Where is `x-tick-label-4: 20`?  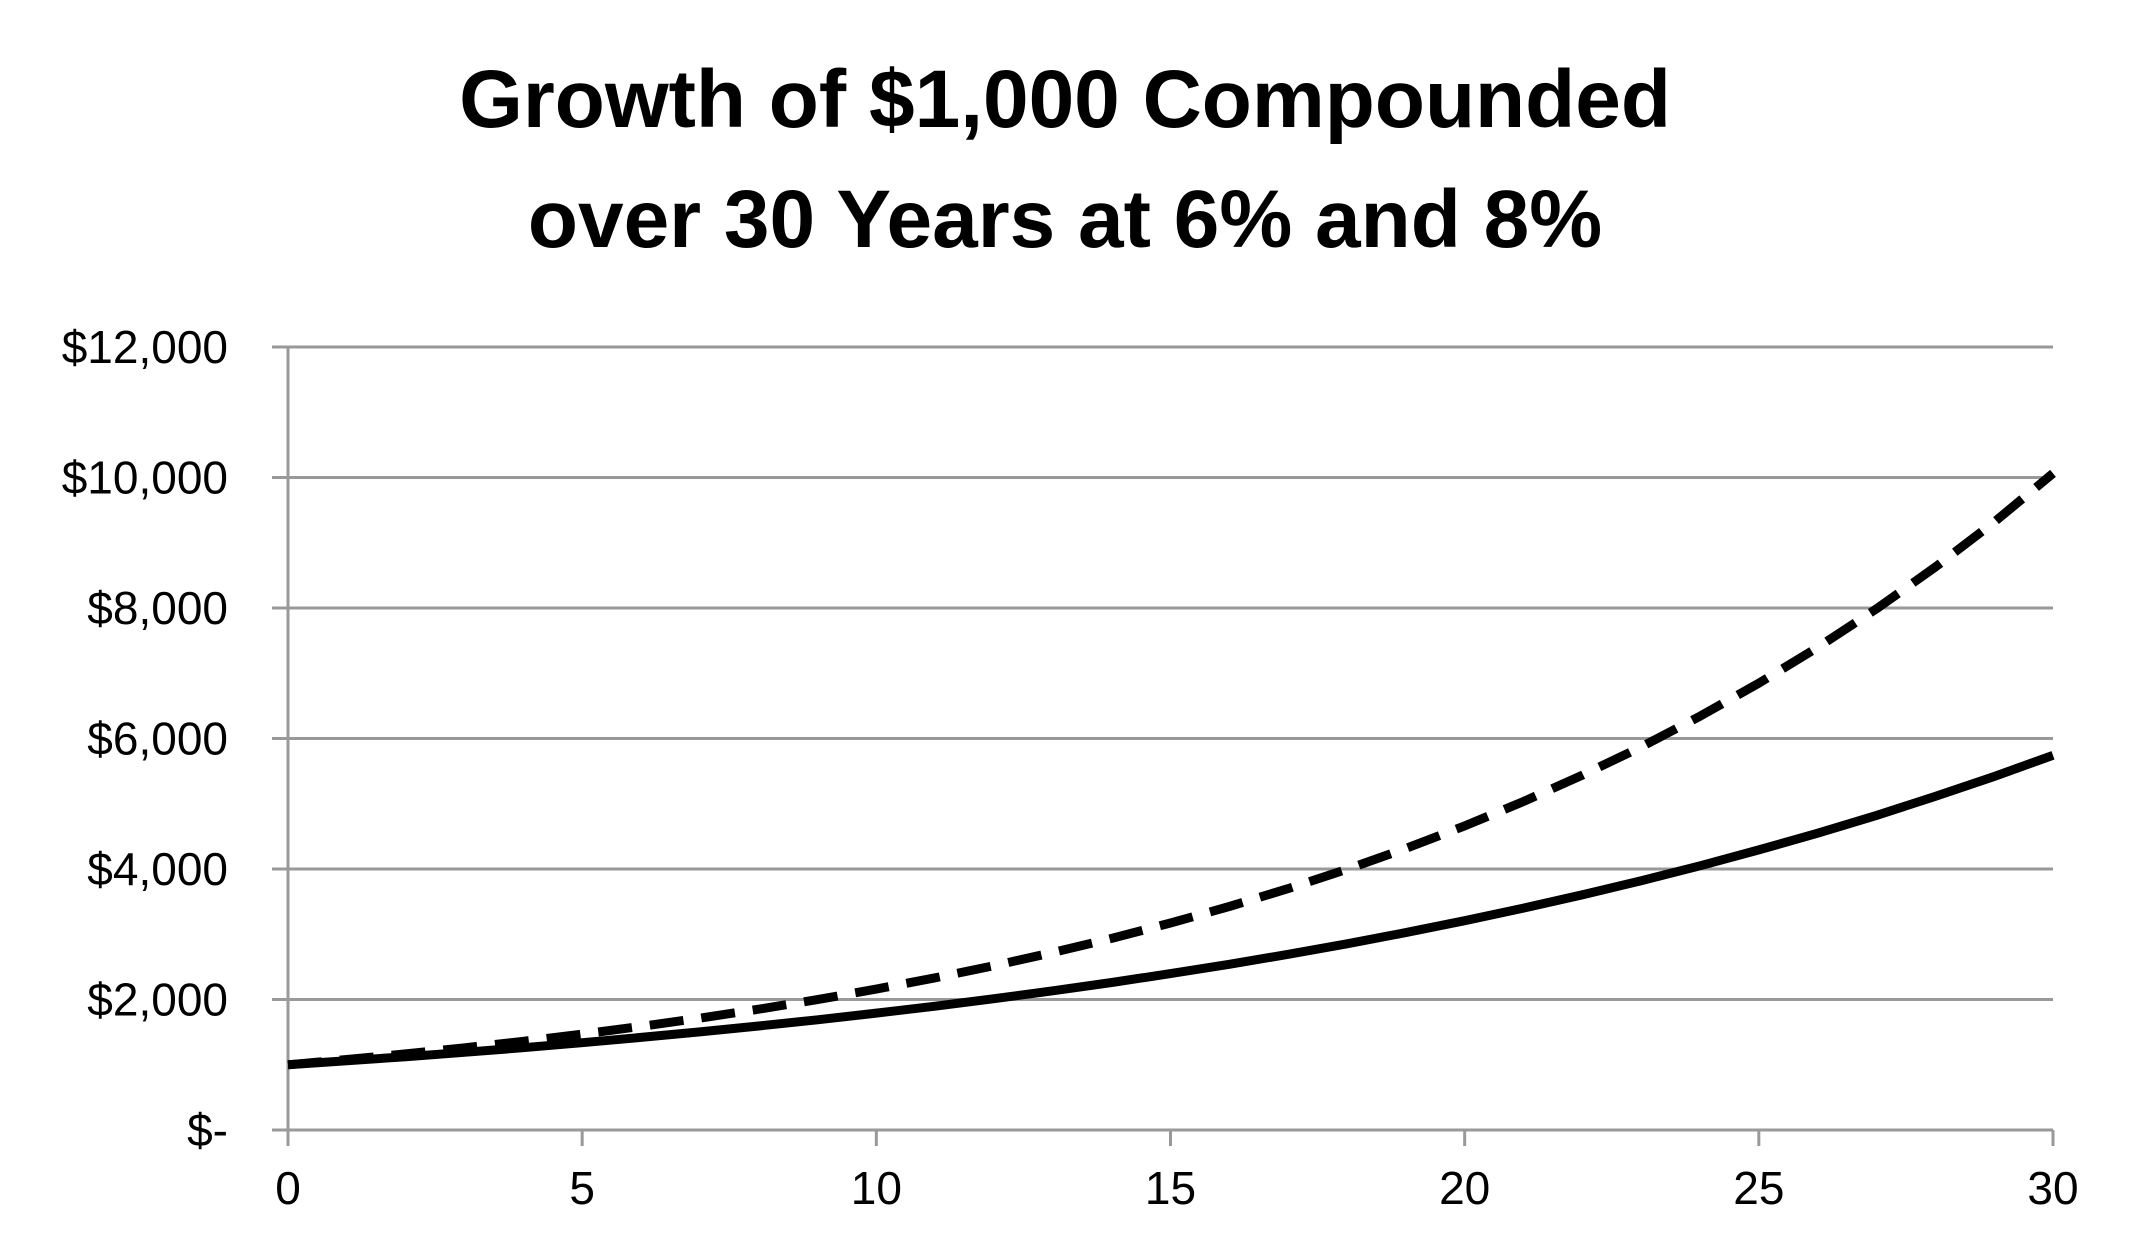 x-tick-label-4: 20 is located at coordinates (1464, 1188).